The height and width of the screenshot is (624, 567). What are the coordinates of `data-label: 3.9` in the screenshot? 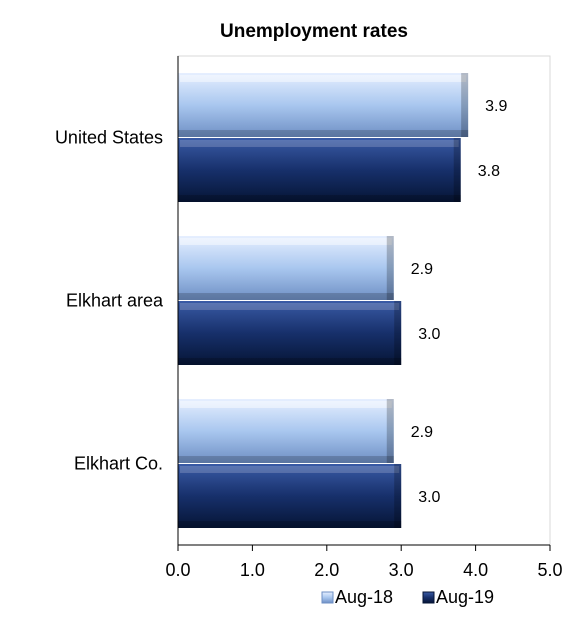 It's located at (496, 106).